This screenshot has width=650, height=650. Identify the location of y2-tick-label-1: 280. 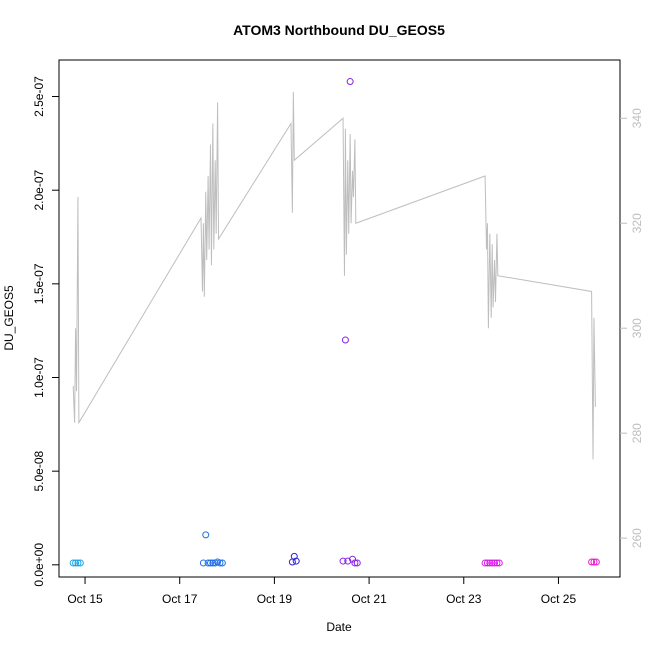
(637, 433).